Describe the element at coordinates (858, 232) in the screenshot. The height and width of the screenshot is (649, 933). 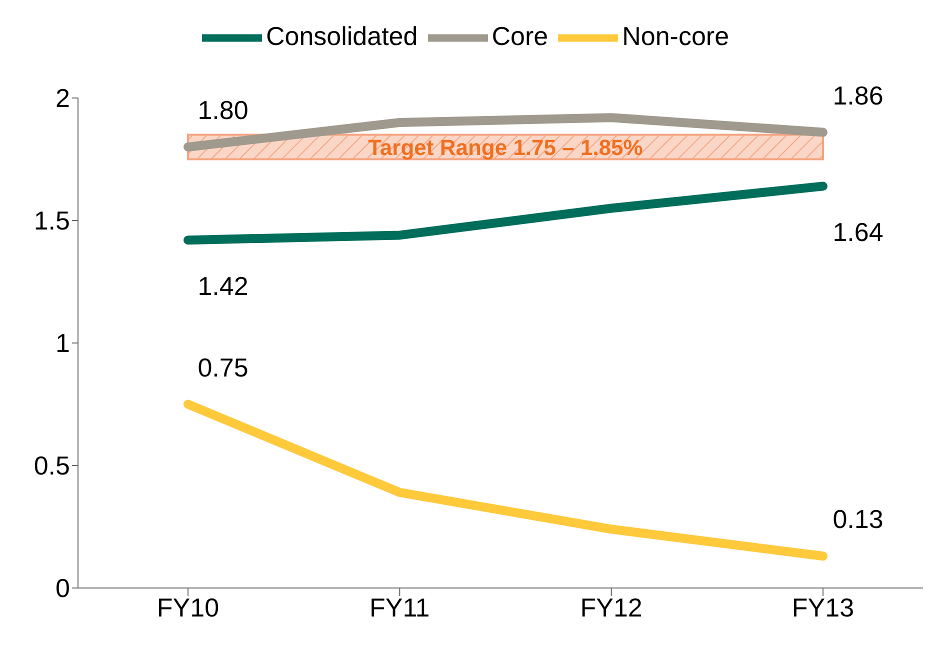
I see `data-label: 1.64` at that location.